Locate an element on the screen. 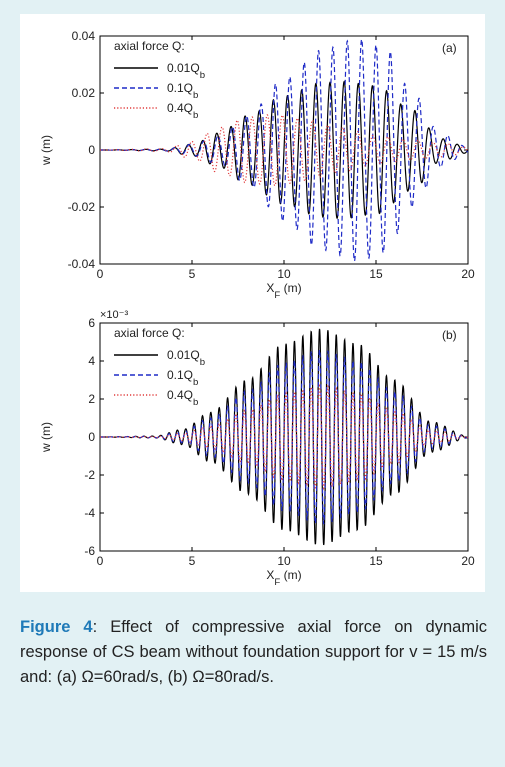 The height and width of the screenshot is (767, 505). panel-b-legend-title: axial force Q: is located at coordinates (149, 333).